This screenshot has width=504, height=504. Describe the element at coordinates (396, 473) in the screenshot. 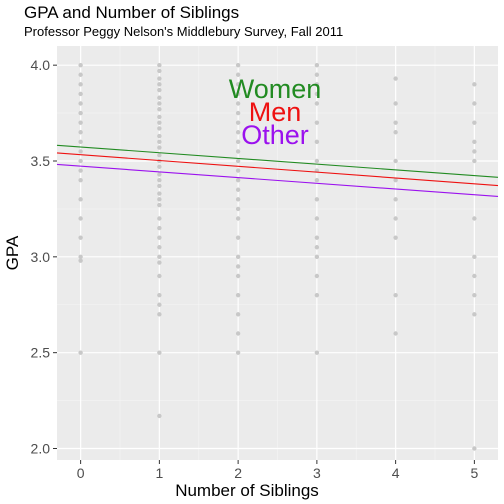

I see `x-tick-label: 4` at that location.